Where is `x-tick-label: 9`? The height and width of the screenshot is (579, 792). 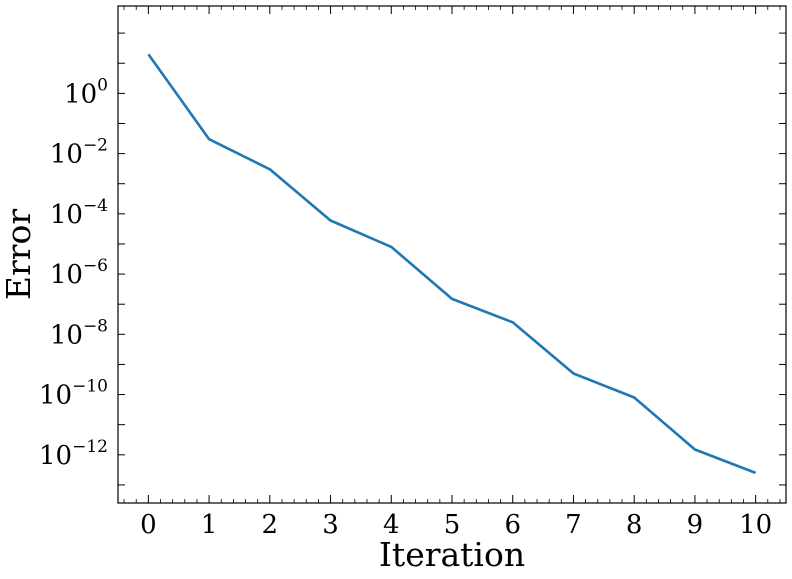 x-tick-label: 9 is located at coordinates (695, 525).